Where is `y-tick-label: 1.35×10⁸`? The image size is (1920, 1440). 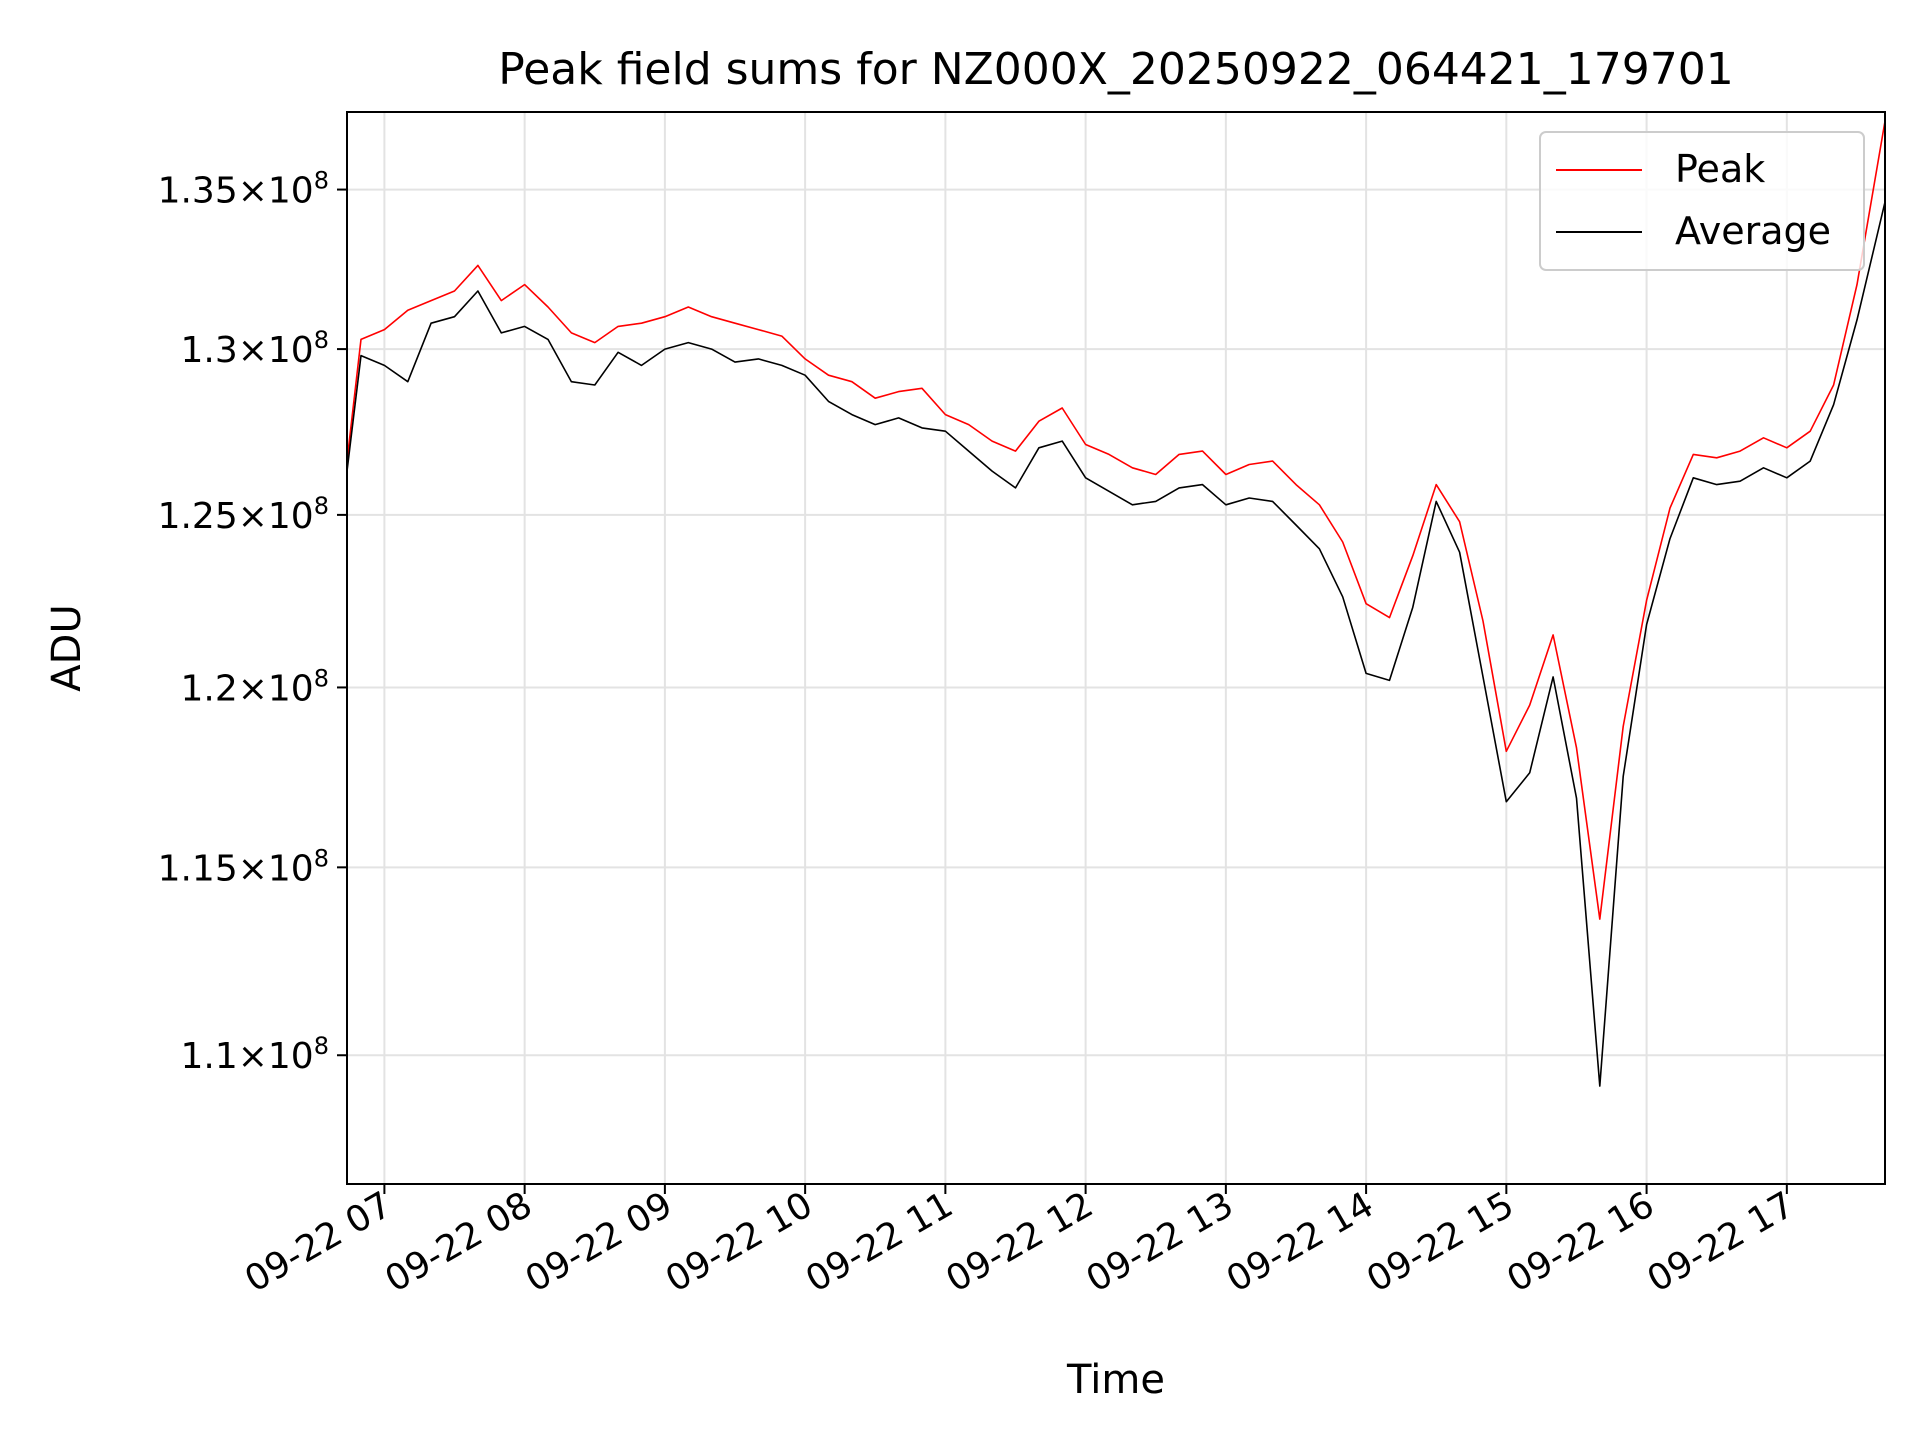
y-tick-label: 1.35×10⁸ is located at coordinates (243, 189).